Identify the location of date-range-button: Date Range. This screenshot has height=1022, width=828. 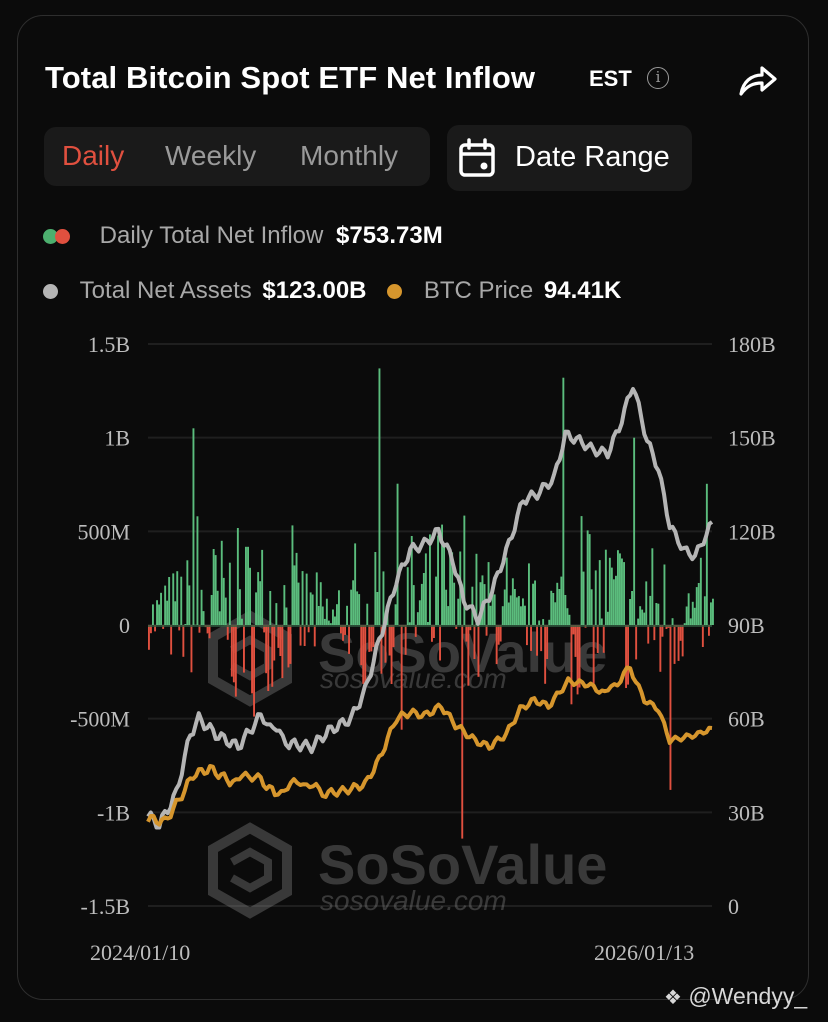
(569, 158).